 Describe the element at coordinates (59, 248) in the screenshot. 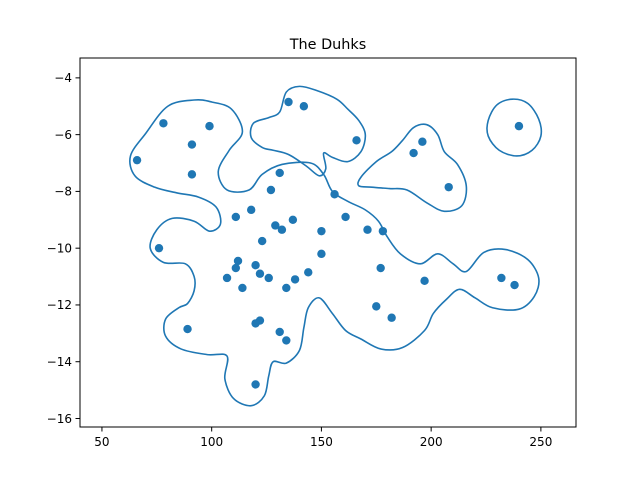

I see `y-tick-label: −10` at that location.